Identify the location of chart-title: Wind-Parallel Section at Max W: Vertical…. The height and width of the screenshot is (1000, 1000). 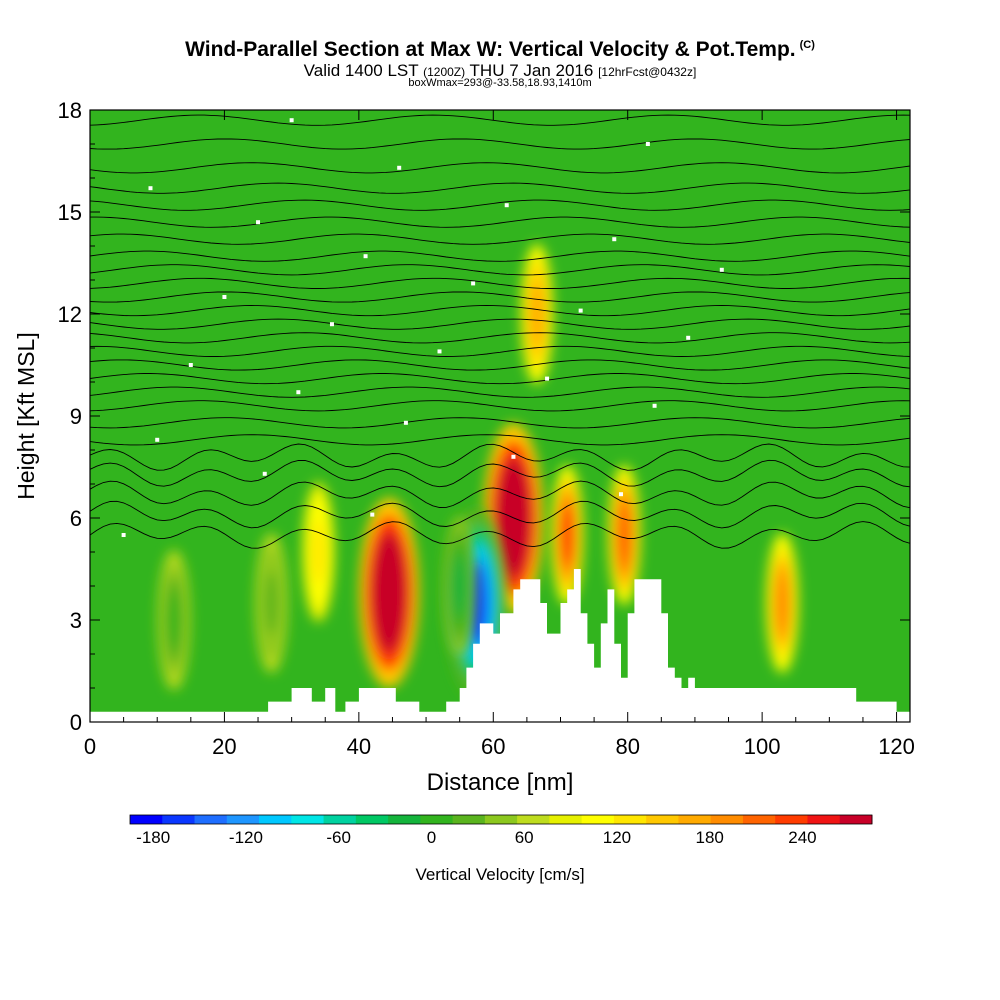
(500, 50).